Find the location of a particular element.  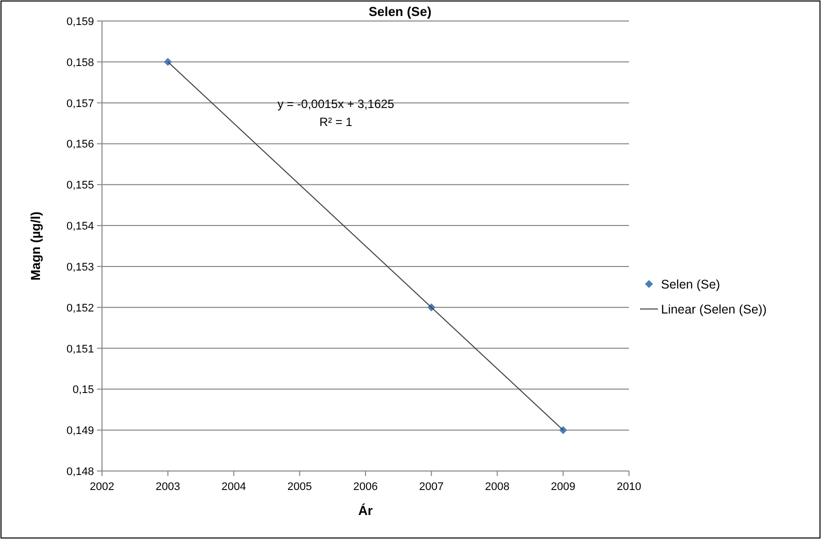

y-tick-label: 0,15 is located at coordinates (83, 390).